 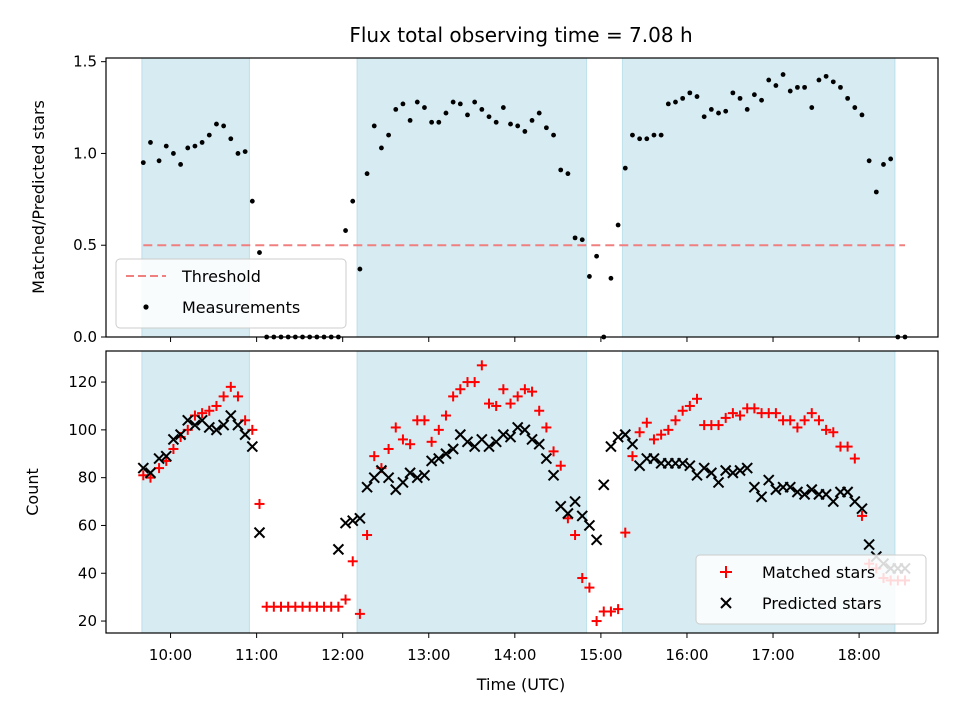 What do you see at coordinates (428, 655) in the screenshot?
I see `bottom-xtick-label: 13:00` at bounding box center [428, 655].